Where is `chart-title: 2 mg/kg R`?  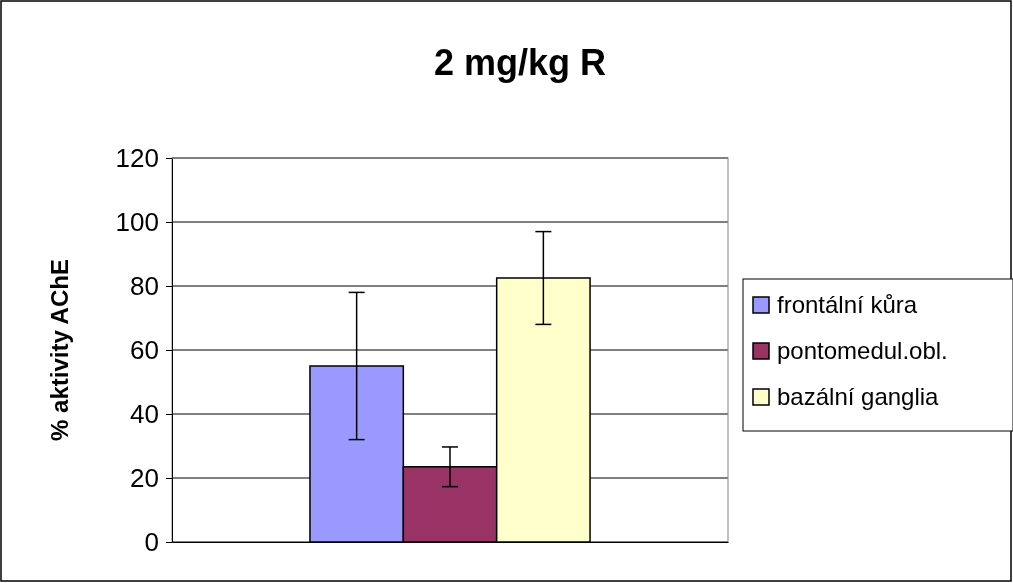 chart-title: 2 mg/kg R is located at coordinates (520, 62).